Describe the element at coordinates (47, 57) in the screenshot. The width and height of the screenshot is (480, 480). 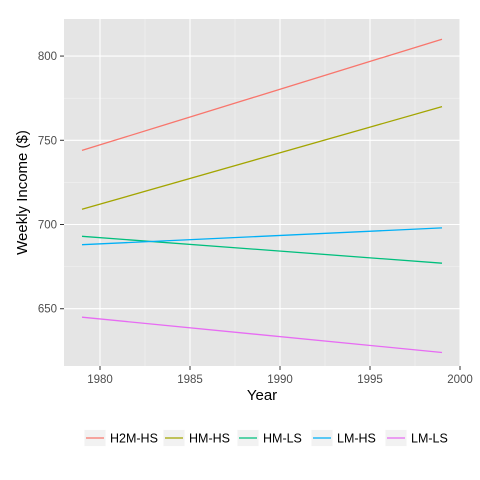
I see `y-tick-label: 800` at that location.